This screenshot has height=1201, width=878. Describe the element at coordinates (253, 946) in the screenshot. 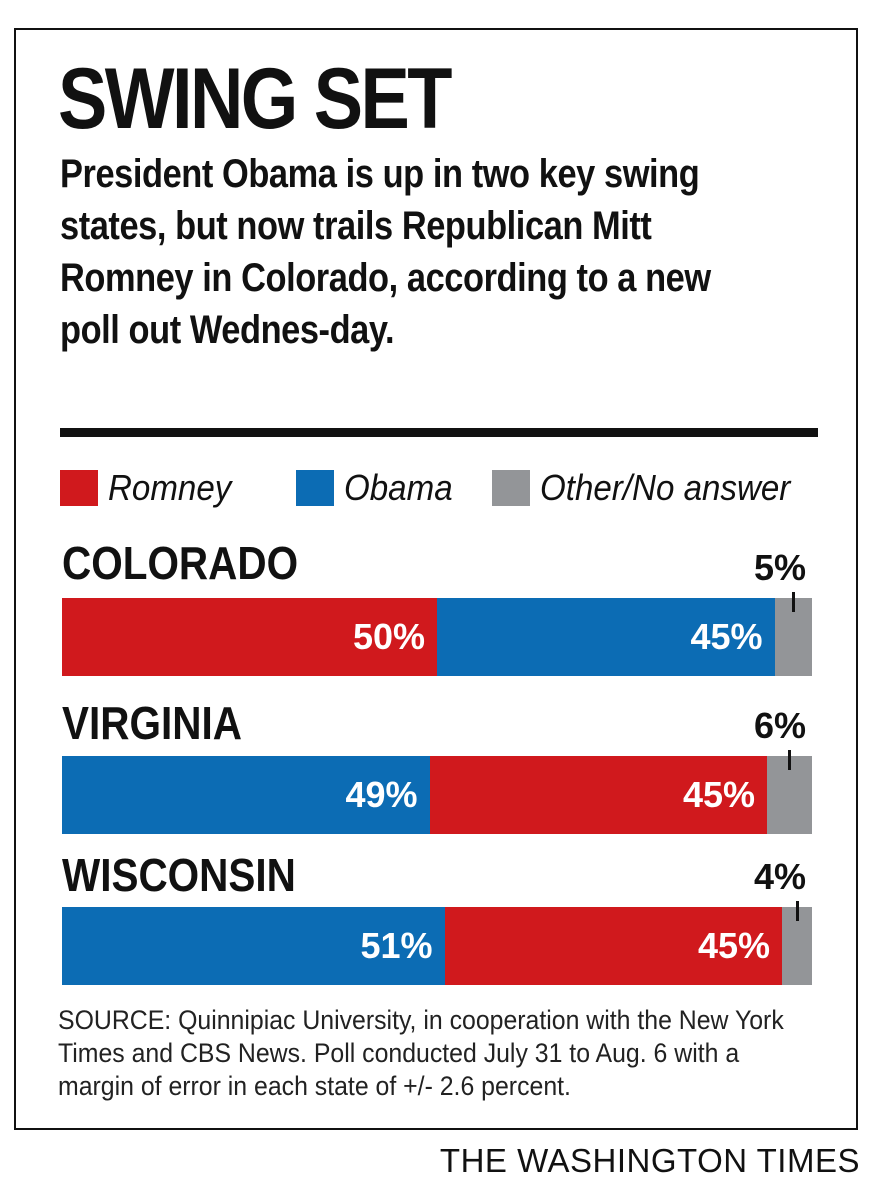

I see `bar-segment-wisconsin-obama` at that location.